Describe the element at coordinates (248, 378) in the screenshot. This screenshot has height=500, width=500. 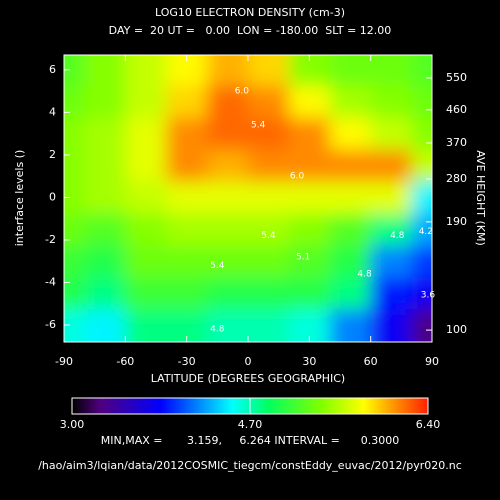
I see `x-axis-label: LATITUDE (DEGREES GEOGRAPHIC)` at that location.